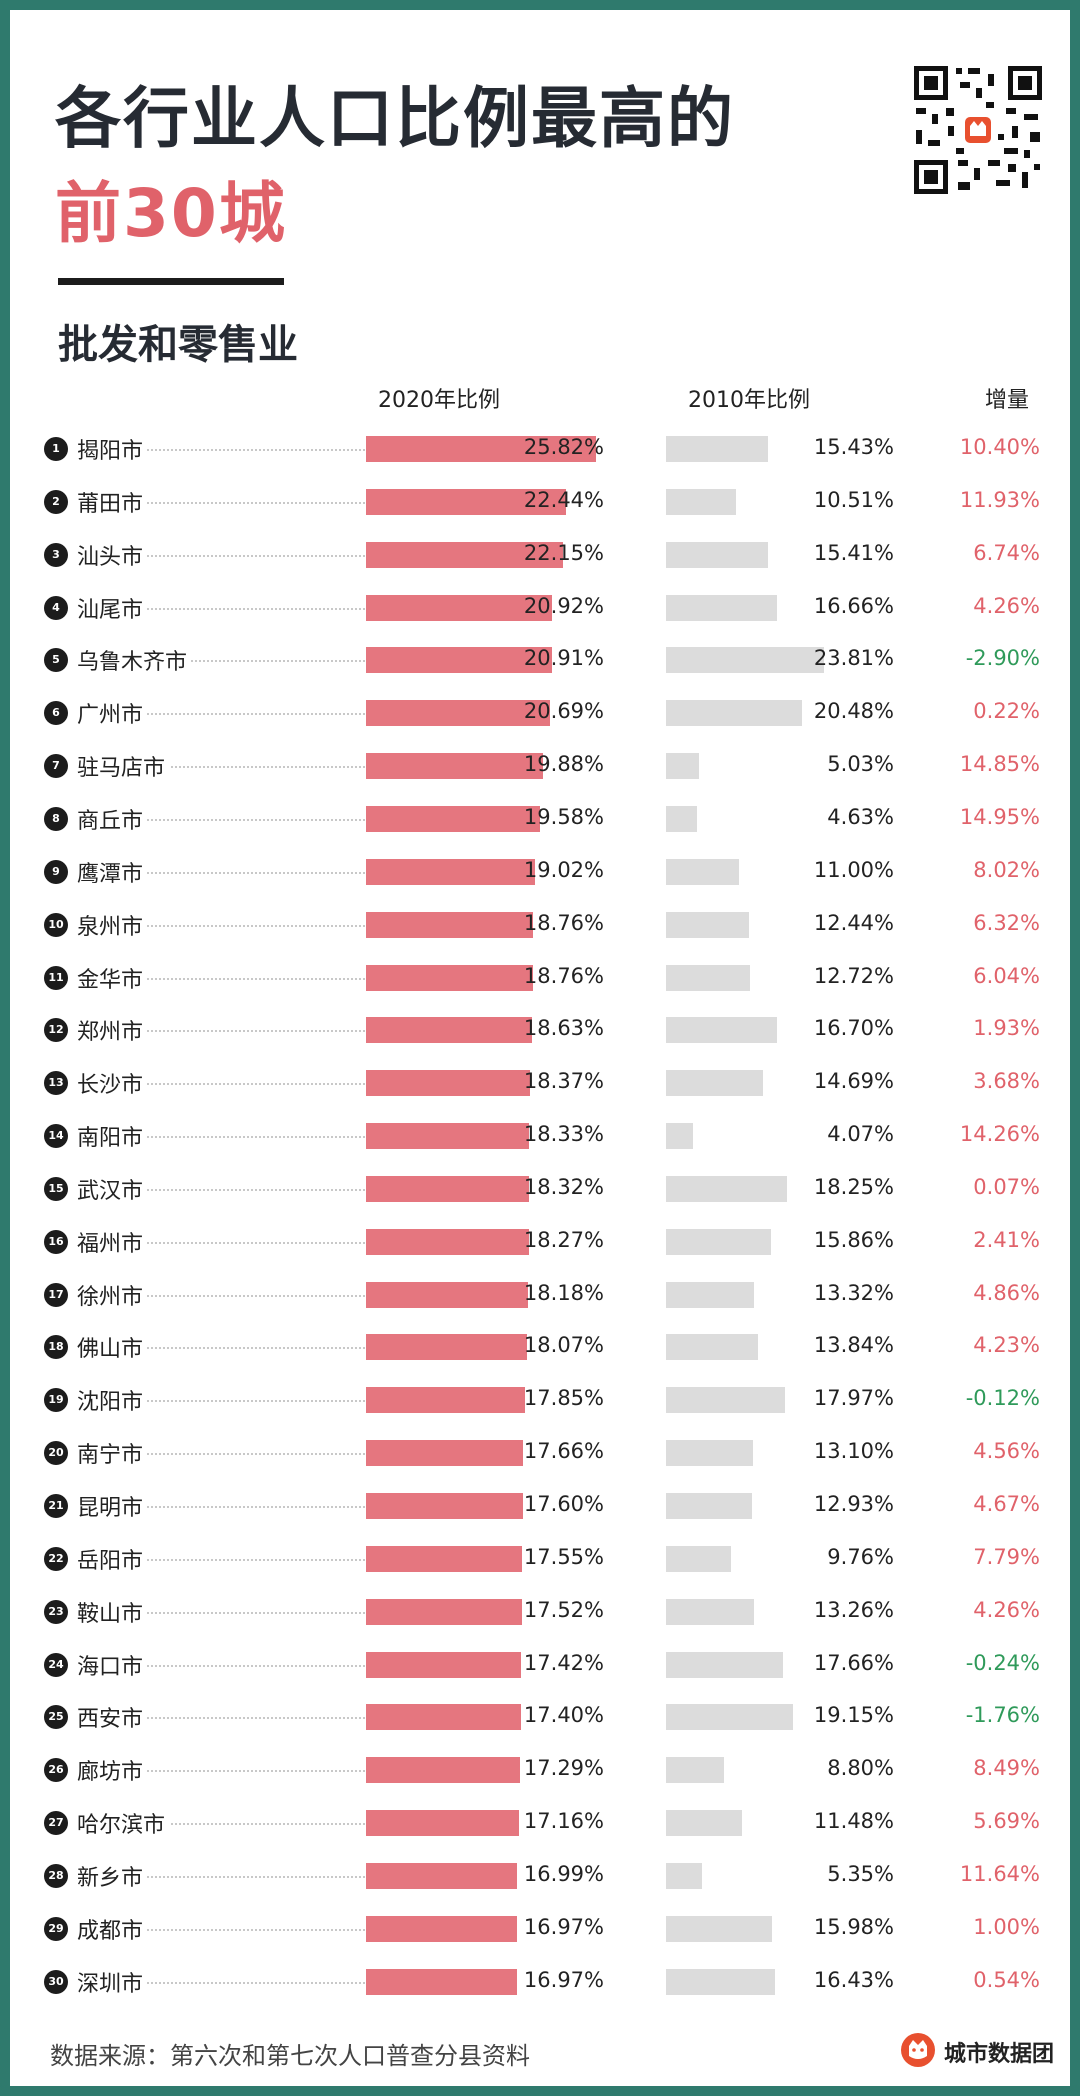 The image size is (1080, 2096). I want to click on table-row: 28 新乡市 16.99% 5.35% 11.64%, so click(540, 1876).